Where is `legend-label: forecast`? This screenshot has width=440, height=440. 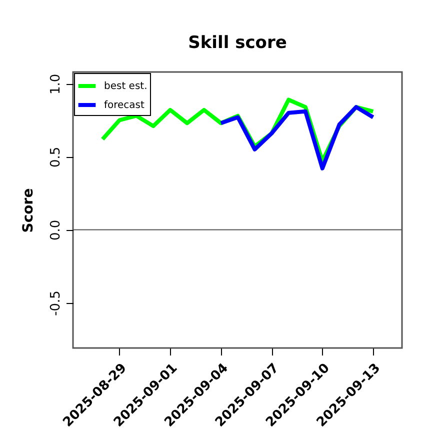
legend-label: forecast is located at coordinates (124, 105).